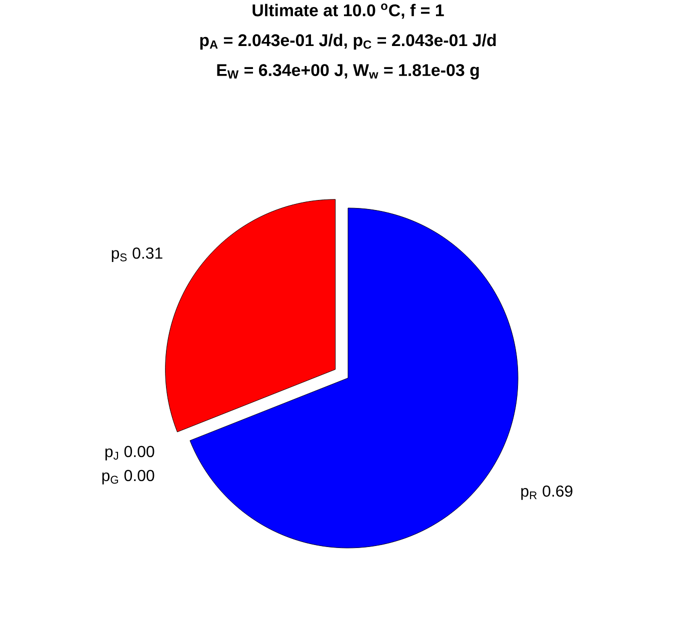  What do you see at coordinates (111, 454) in the screenshot?
I see `category-label: p$_{J}$` at bounding box center [111, 454].